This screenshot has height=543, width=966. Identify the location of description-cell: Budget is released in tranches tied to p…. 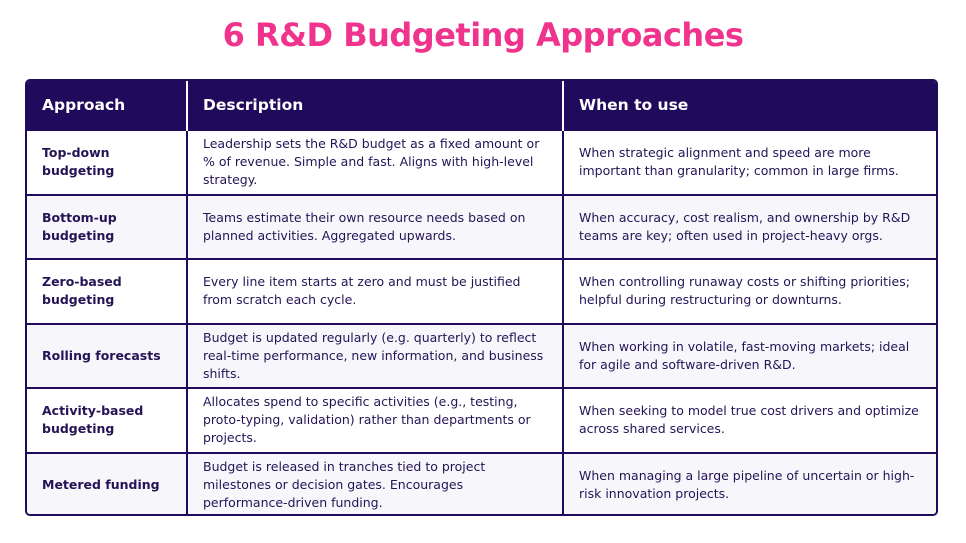
(375, 482).